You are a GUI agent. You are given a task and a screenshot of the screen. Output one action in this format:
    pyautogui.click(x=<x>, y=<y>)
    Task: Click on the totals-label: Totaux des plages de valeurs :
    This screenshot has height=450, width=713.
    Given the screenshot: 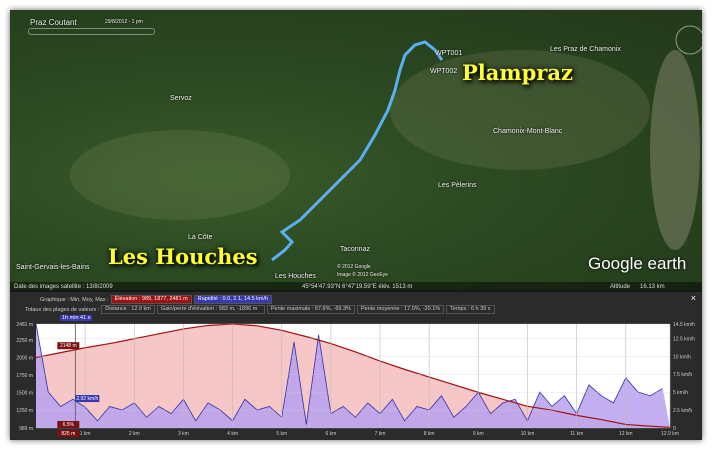 What is the action you would take?
    pyautogui.click(x=62, y=309)
    